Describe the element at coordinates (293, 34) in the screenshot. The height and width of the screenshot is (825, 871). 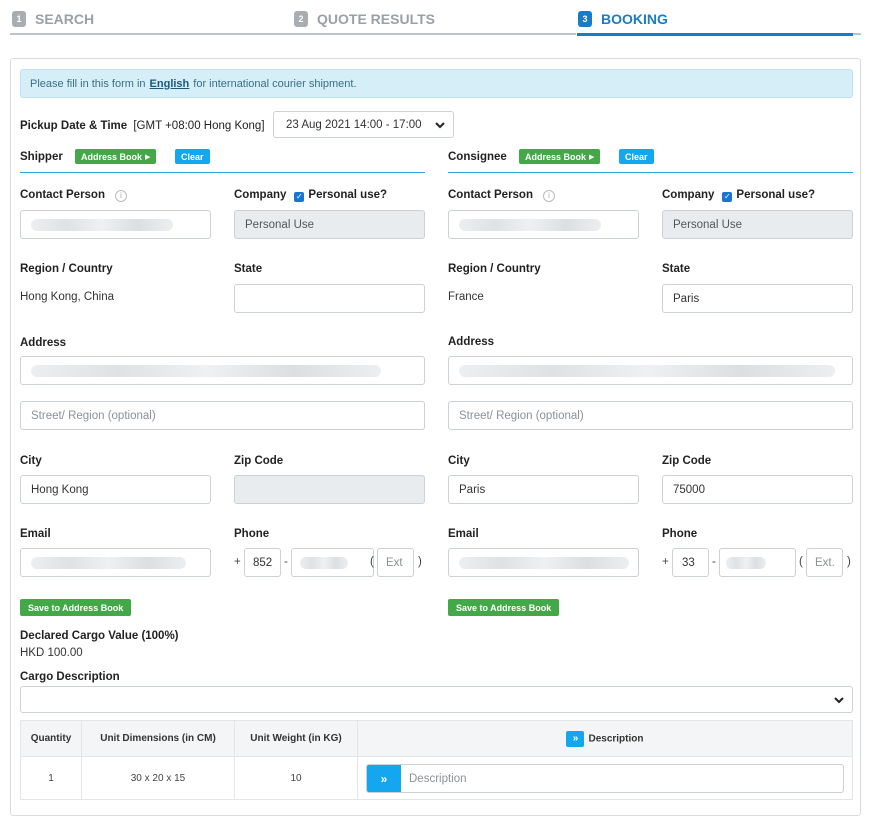
I see `step-progress-line` at that location.